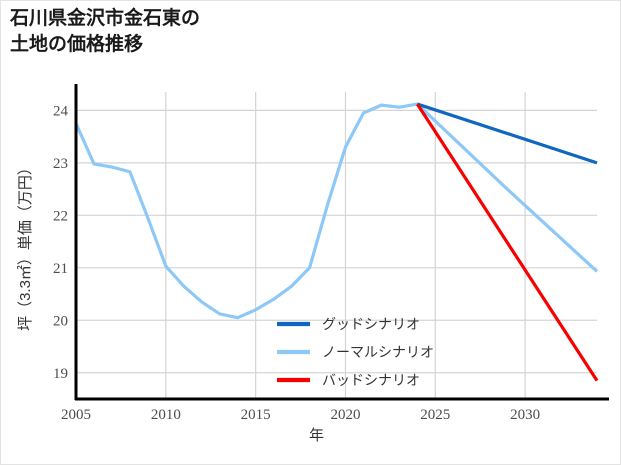 This screenshot has height=465, width=621. What do you see at coordinates (105, 32) in the screenshot?
I see `chart-title: 石川県金沢市金石東の 土地の価格推移` at bounding box center [105, 32].